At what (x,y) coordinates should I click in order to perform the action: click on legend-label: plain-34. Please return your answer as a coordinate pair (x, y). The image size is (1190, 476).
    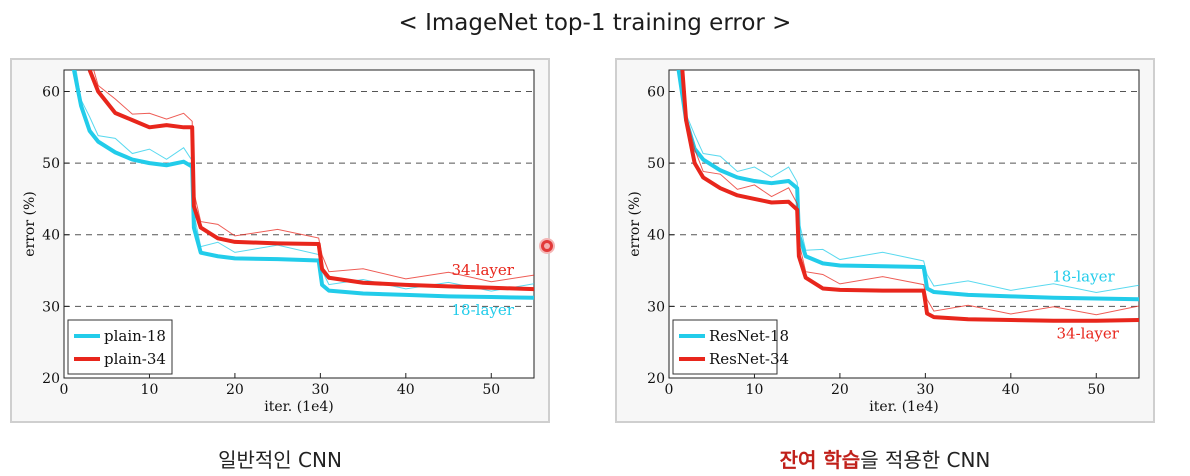
    Looking at the image, I should click on (135, 359).